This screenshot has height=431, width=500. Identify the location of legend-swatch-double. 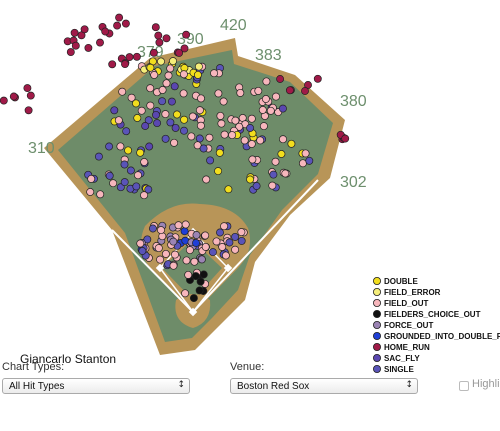
(376, 280).